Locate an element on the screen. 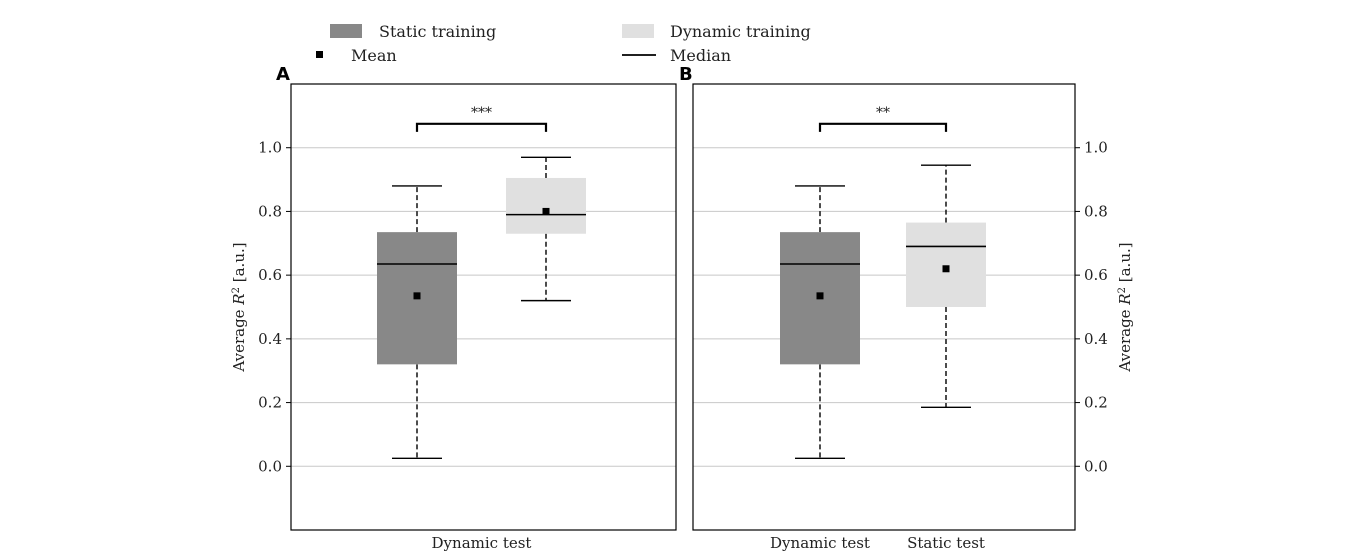 The image size is (1360, 552). panel-a-boxes is located at coordinates (481, 308).